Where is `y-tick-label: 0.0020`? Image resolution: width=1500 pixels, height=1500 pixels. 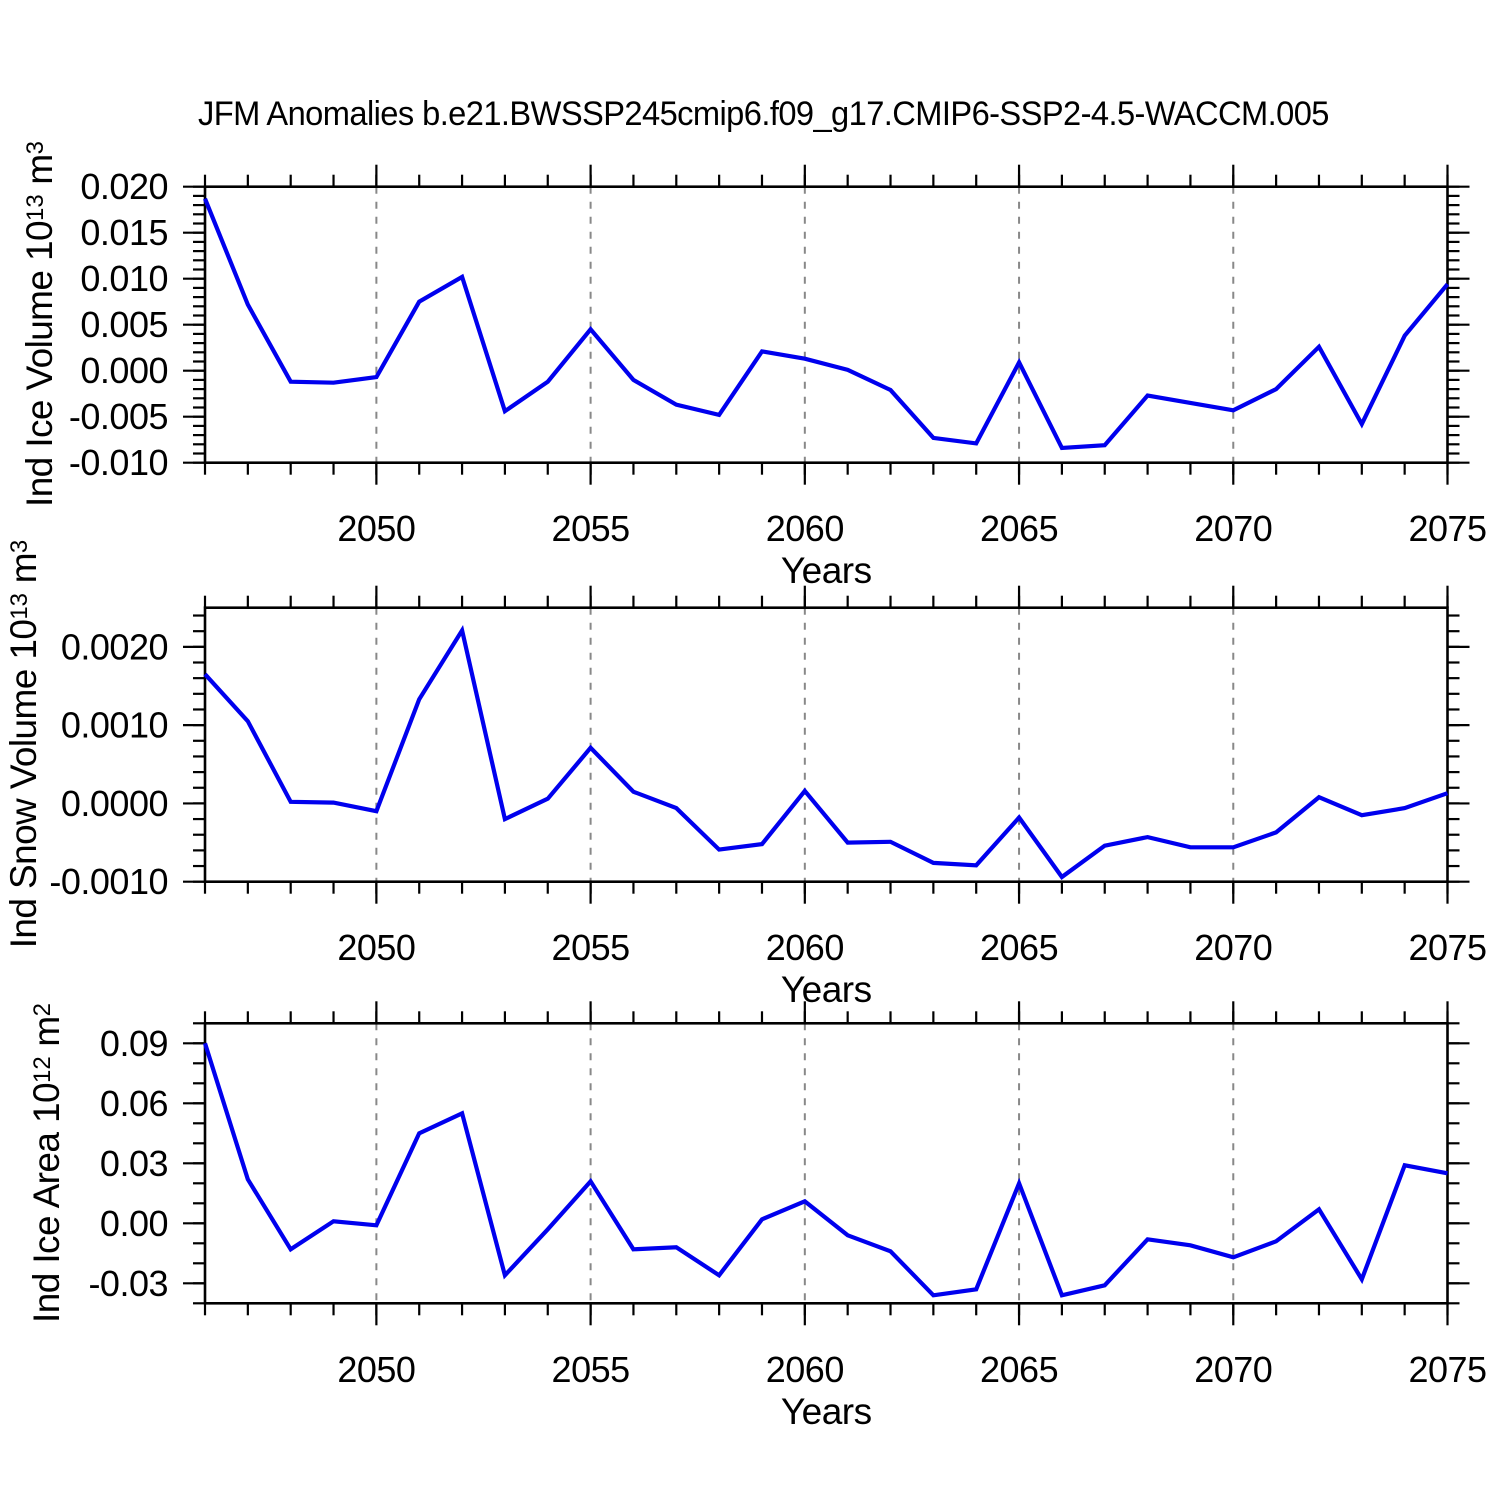
y-tick-label: 0.0020 is located at coordinates (114, 646).